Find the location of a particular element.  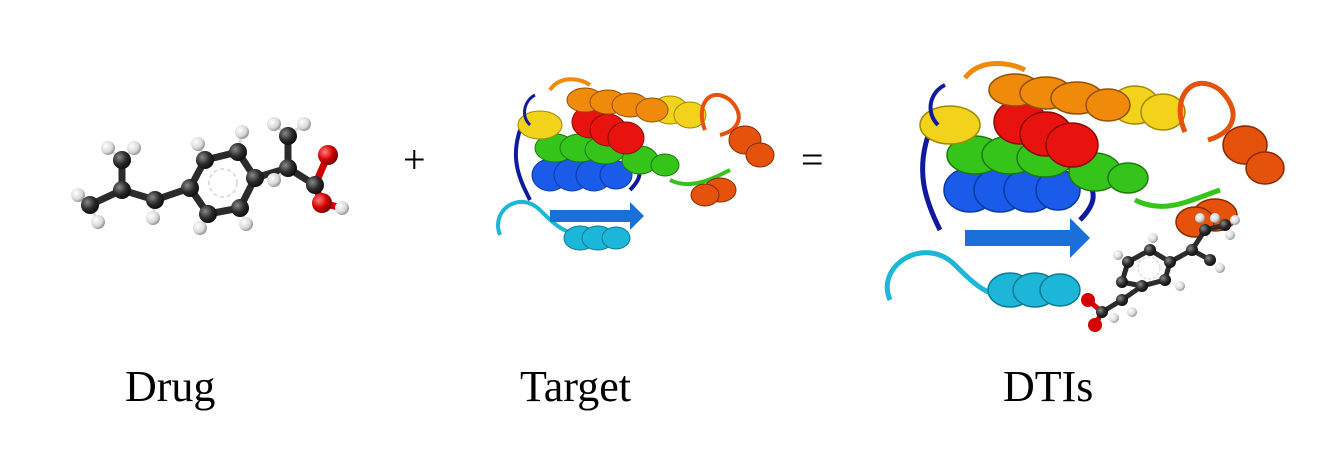

dtis-label: DTIs is located at coordinates (1048, 386).